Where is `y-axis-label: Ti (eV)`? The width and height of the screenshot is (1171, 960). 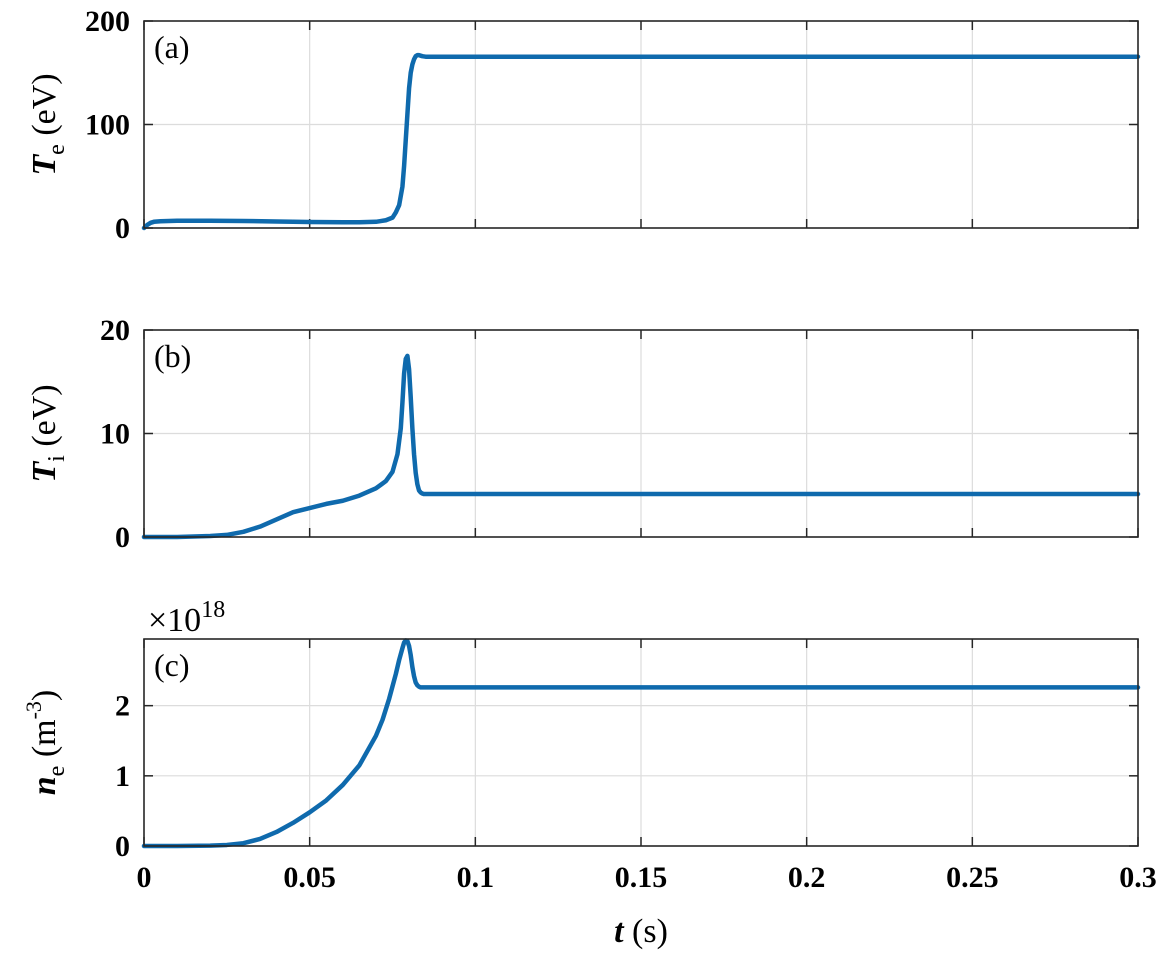 y-axis-label: Ti (eV) is located at coordinates (48, 433).